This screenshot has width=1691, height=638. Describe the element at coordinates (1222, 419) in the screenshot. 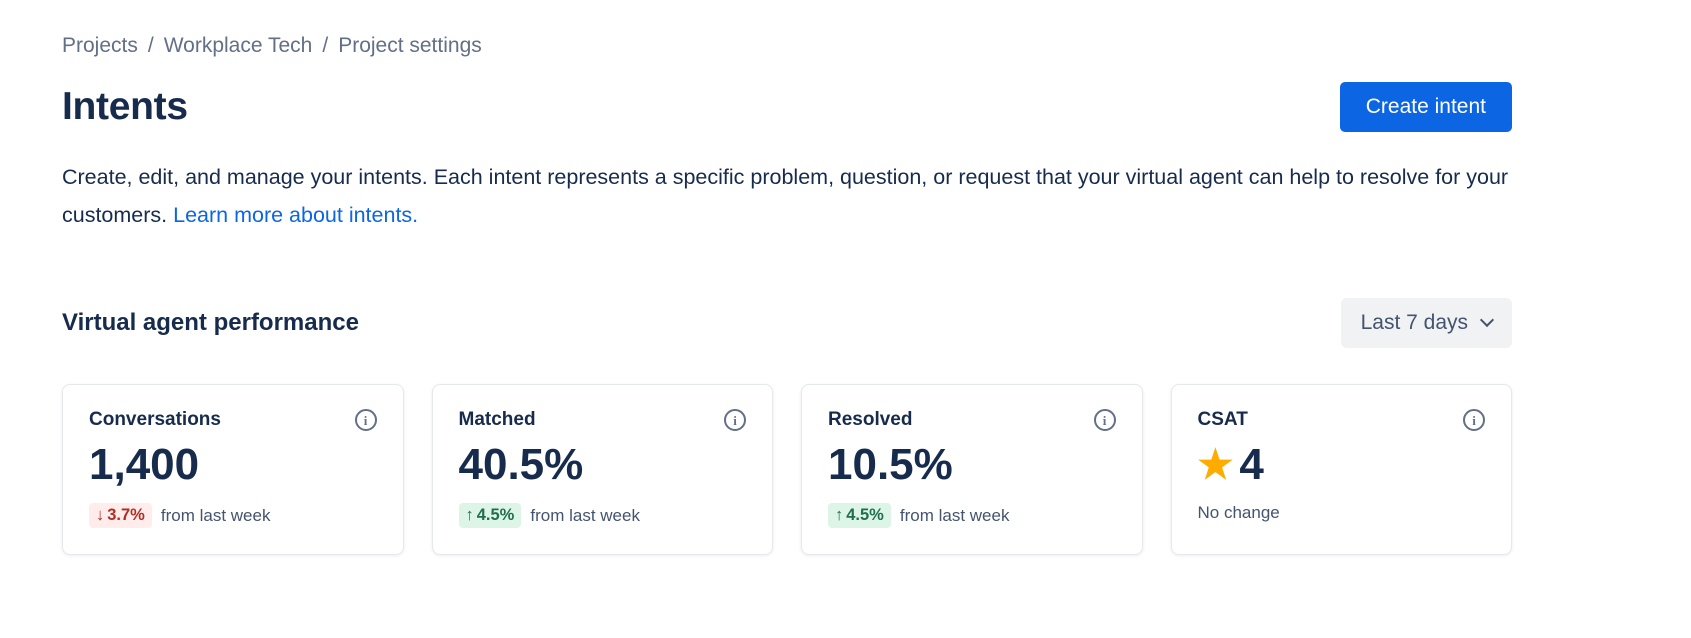

I see `metric-label: CSAT` at that location.